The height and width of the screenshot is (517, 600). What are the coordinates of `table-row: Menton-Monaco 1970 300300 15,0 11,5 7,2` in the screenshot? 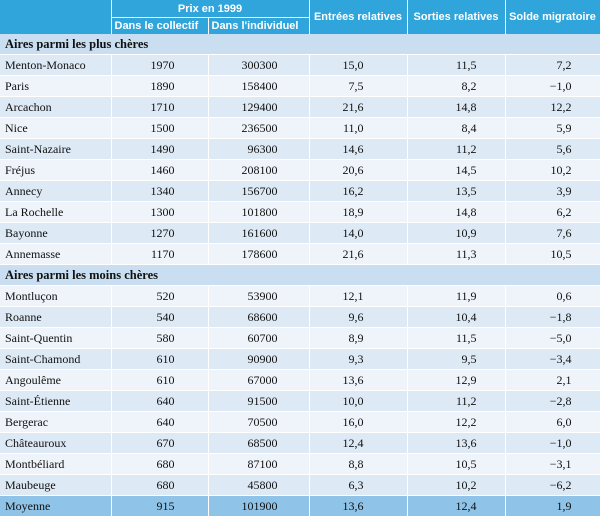 It's located at (300, 65).